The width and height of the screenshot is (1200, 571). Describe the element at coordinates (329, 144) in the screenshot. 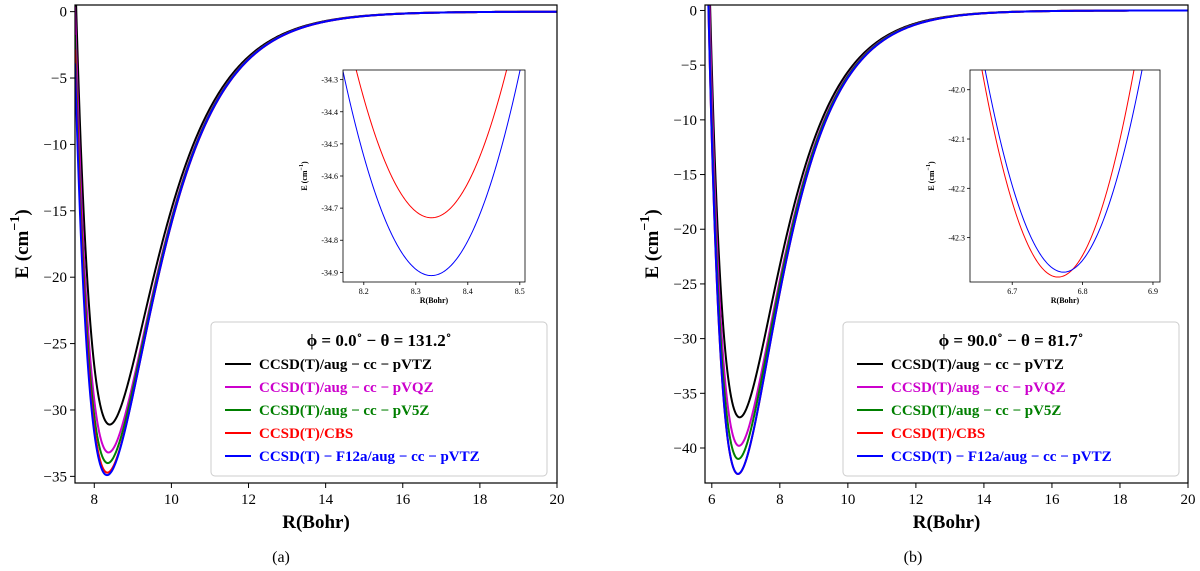

I see `inset-y-tick-label: -34.5` at that location.